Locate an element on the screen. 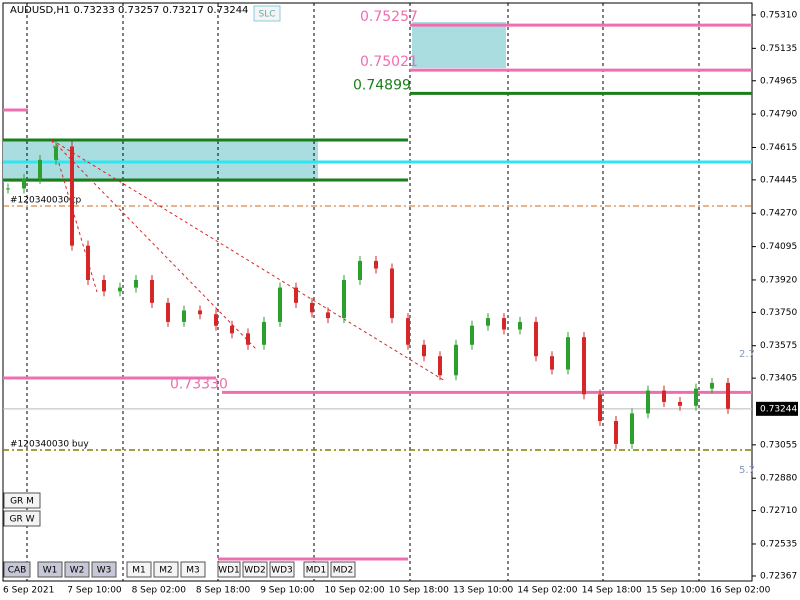  toolbar-button-label: MD2 is located at coordinates (343, 571).